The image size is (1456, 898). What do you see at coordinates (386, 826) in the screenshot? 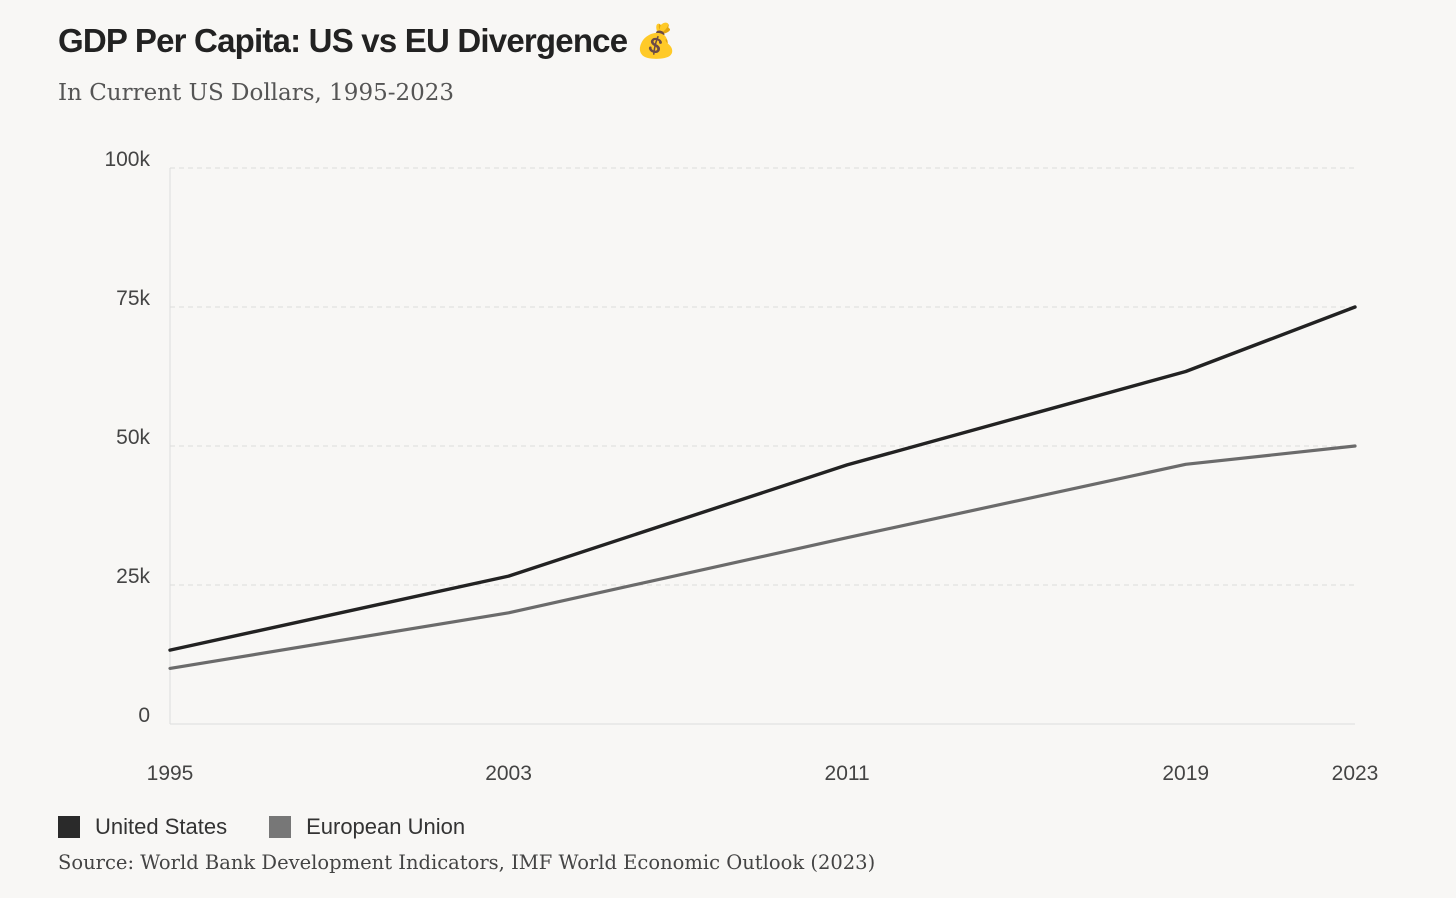
I see `legend-label-eu: European Union` at bounding box center [386, 826].